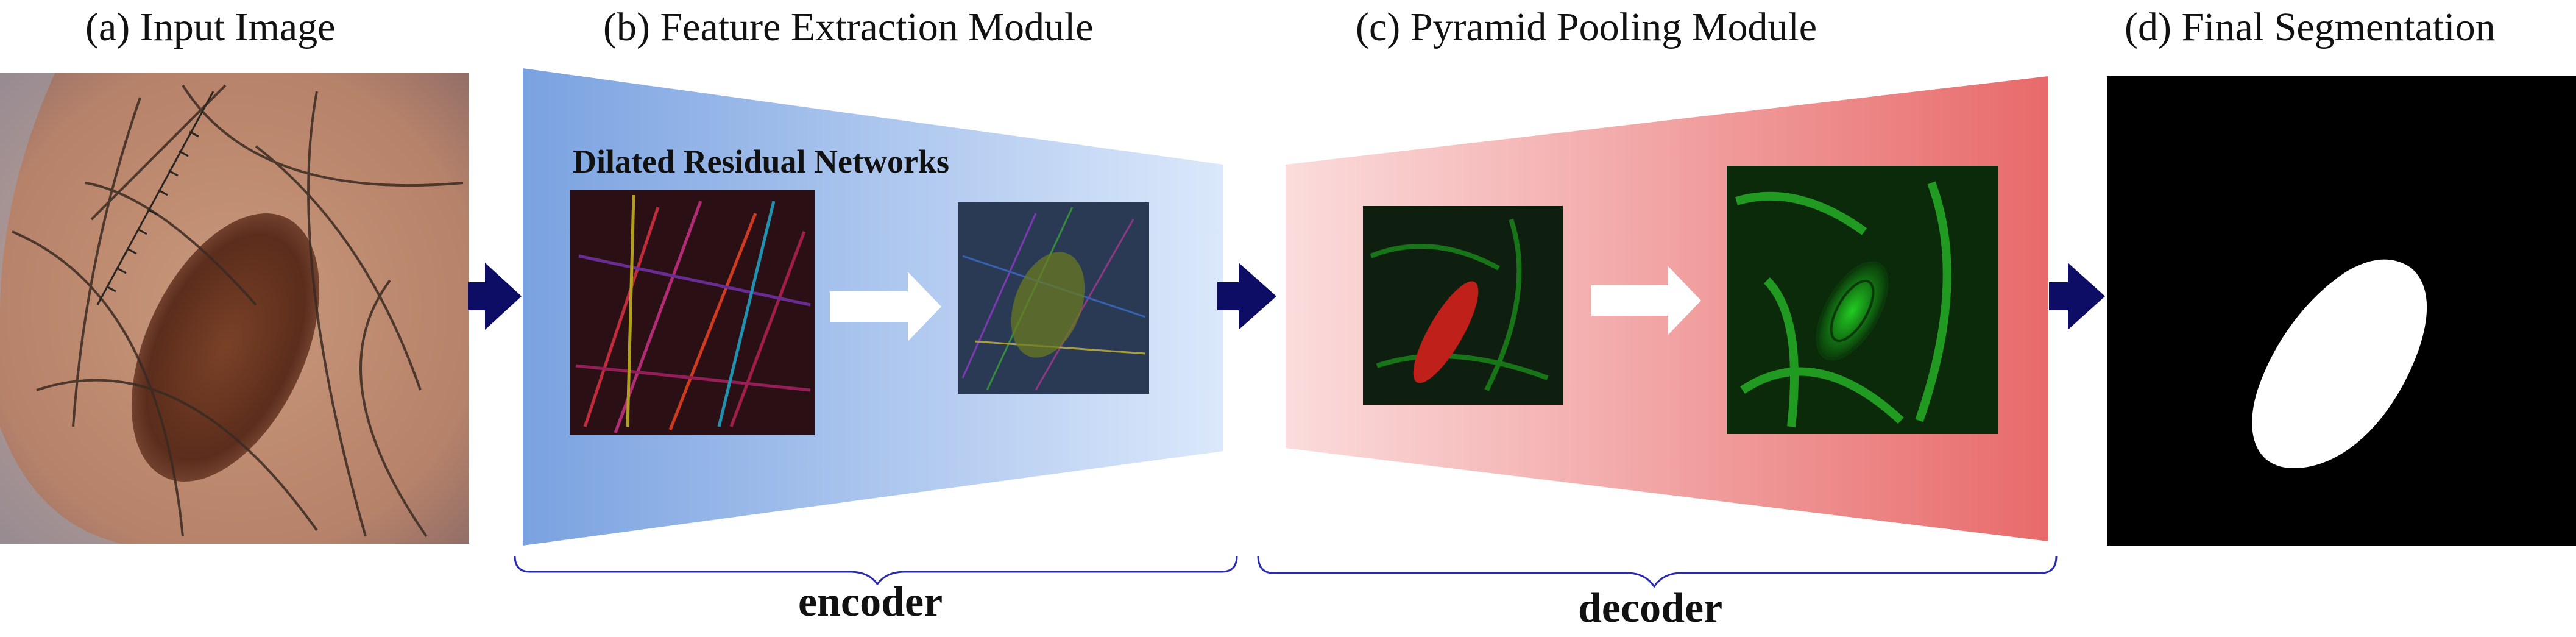 This screenshot has width=2576, height=637. Describe the element at coordinates (876, 570) in the screenshot. I see `encoder-brace` at that location.